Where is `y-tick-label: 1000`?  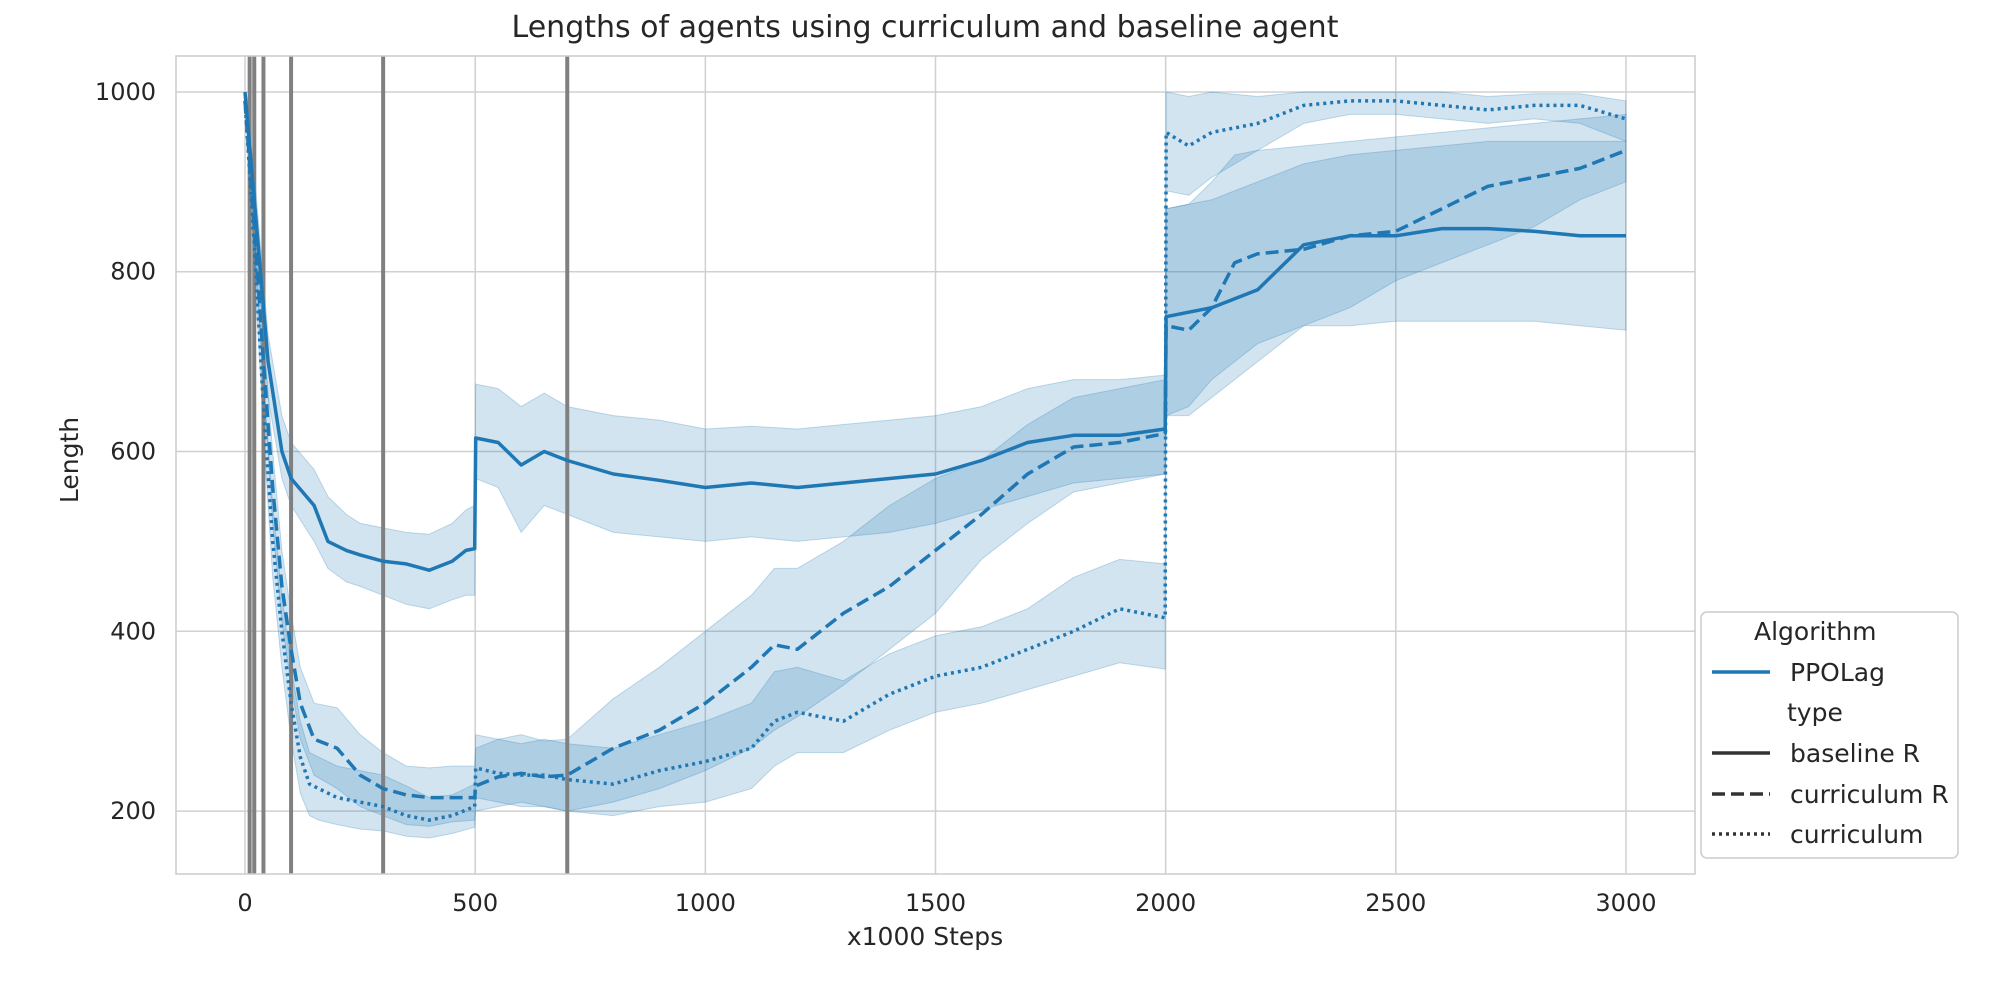 y-tick-label: 1000 is located at coordinates (125, 92).